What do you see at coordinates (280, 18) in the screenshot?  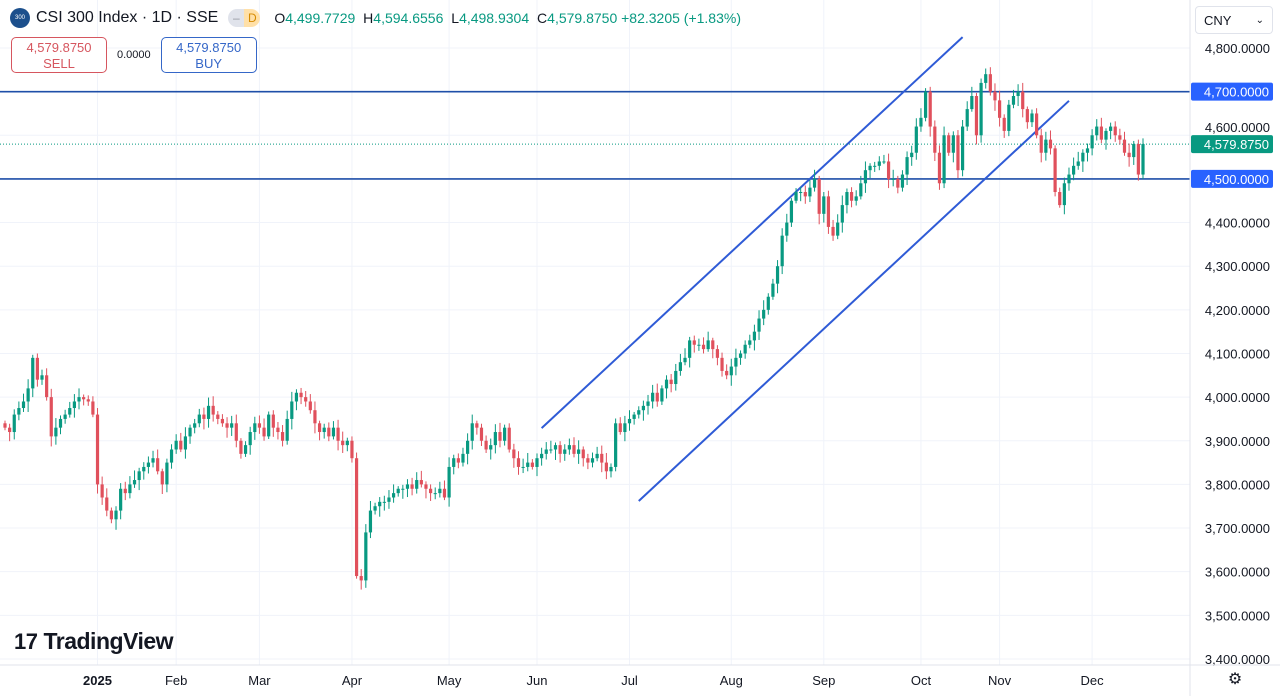 I see `open-label: O` at bounding box center [280, 18].